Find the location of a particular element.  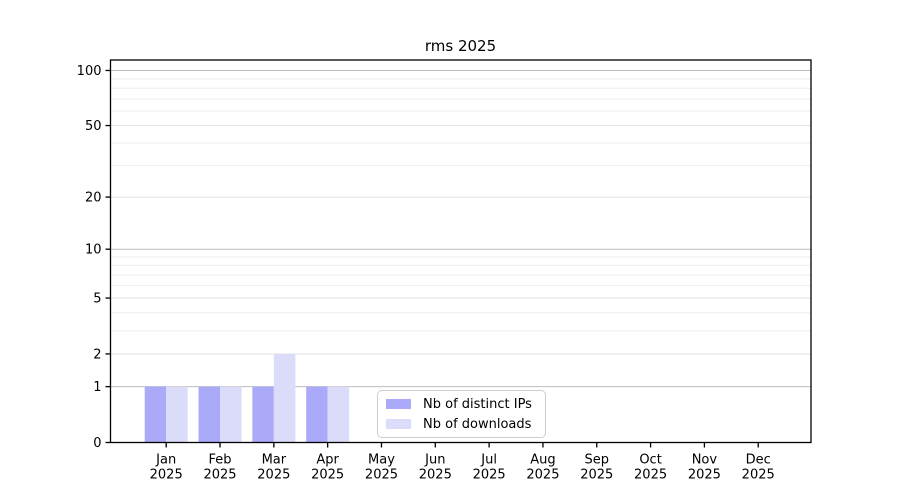

x-tick-label-month: Nov is located at coordinates (705, 460).